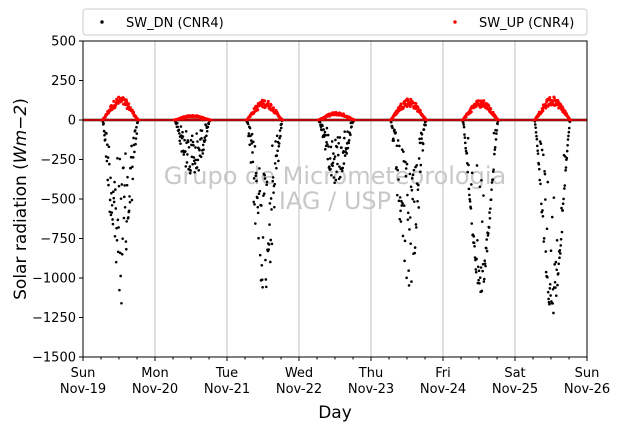 Image resolution: width=621 pixels, height=431 pixels. Describe the element at coordinates (175, 23) in the screenshot. I see `legend-label-sw-dn: SW_DN (CNR4)` at that location.